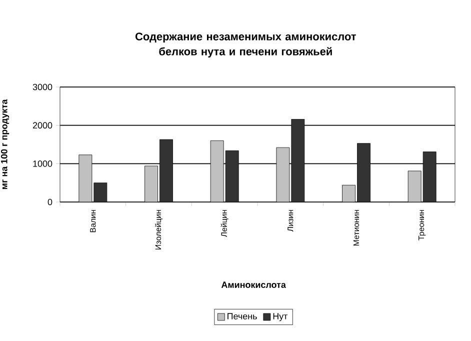 The width and height of the screenshot is (471, 341). I want to click on y-axis-title: мг на 100 г продукта, so click(5, 144).